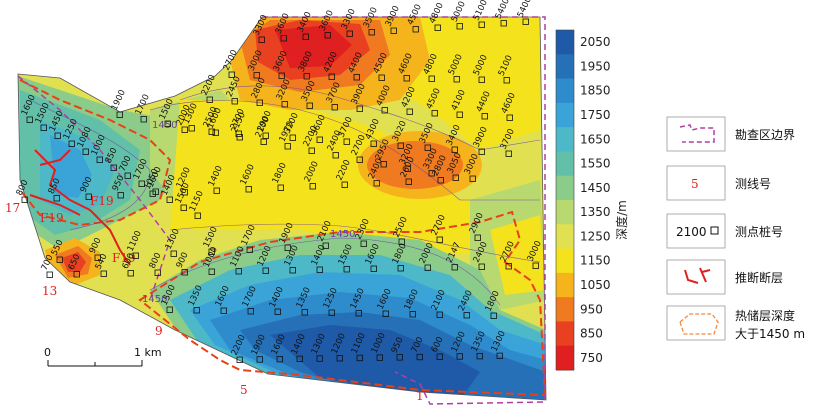 This screenshot has width=830, height=414. Describe the element at coordinates (621, 220) in the screenshot. I see `colorbar-title: 深度/m` at that location.